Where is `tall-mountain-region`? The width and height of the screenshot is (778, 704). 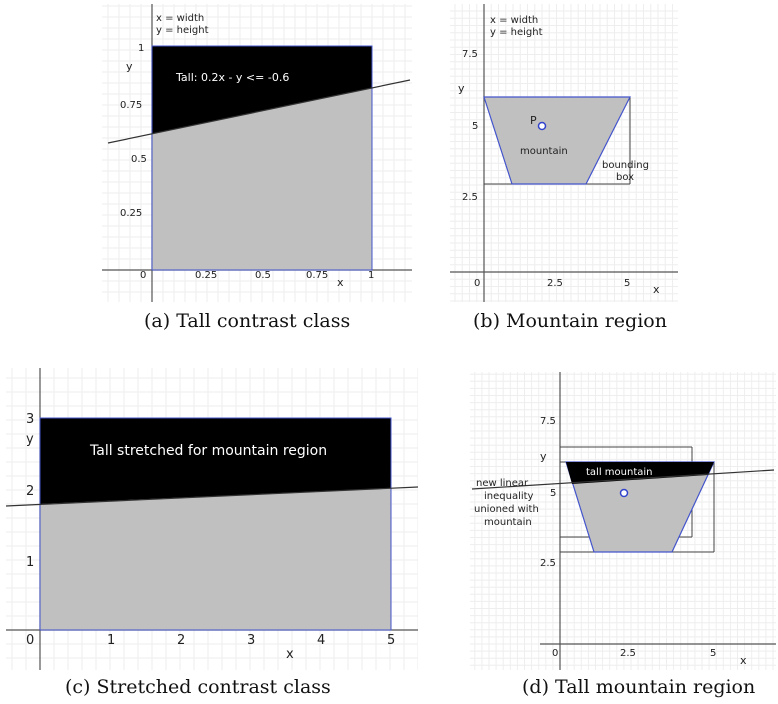
tall-mountain-region is located at coordinates (640, 473).